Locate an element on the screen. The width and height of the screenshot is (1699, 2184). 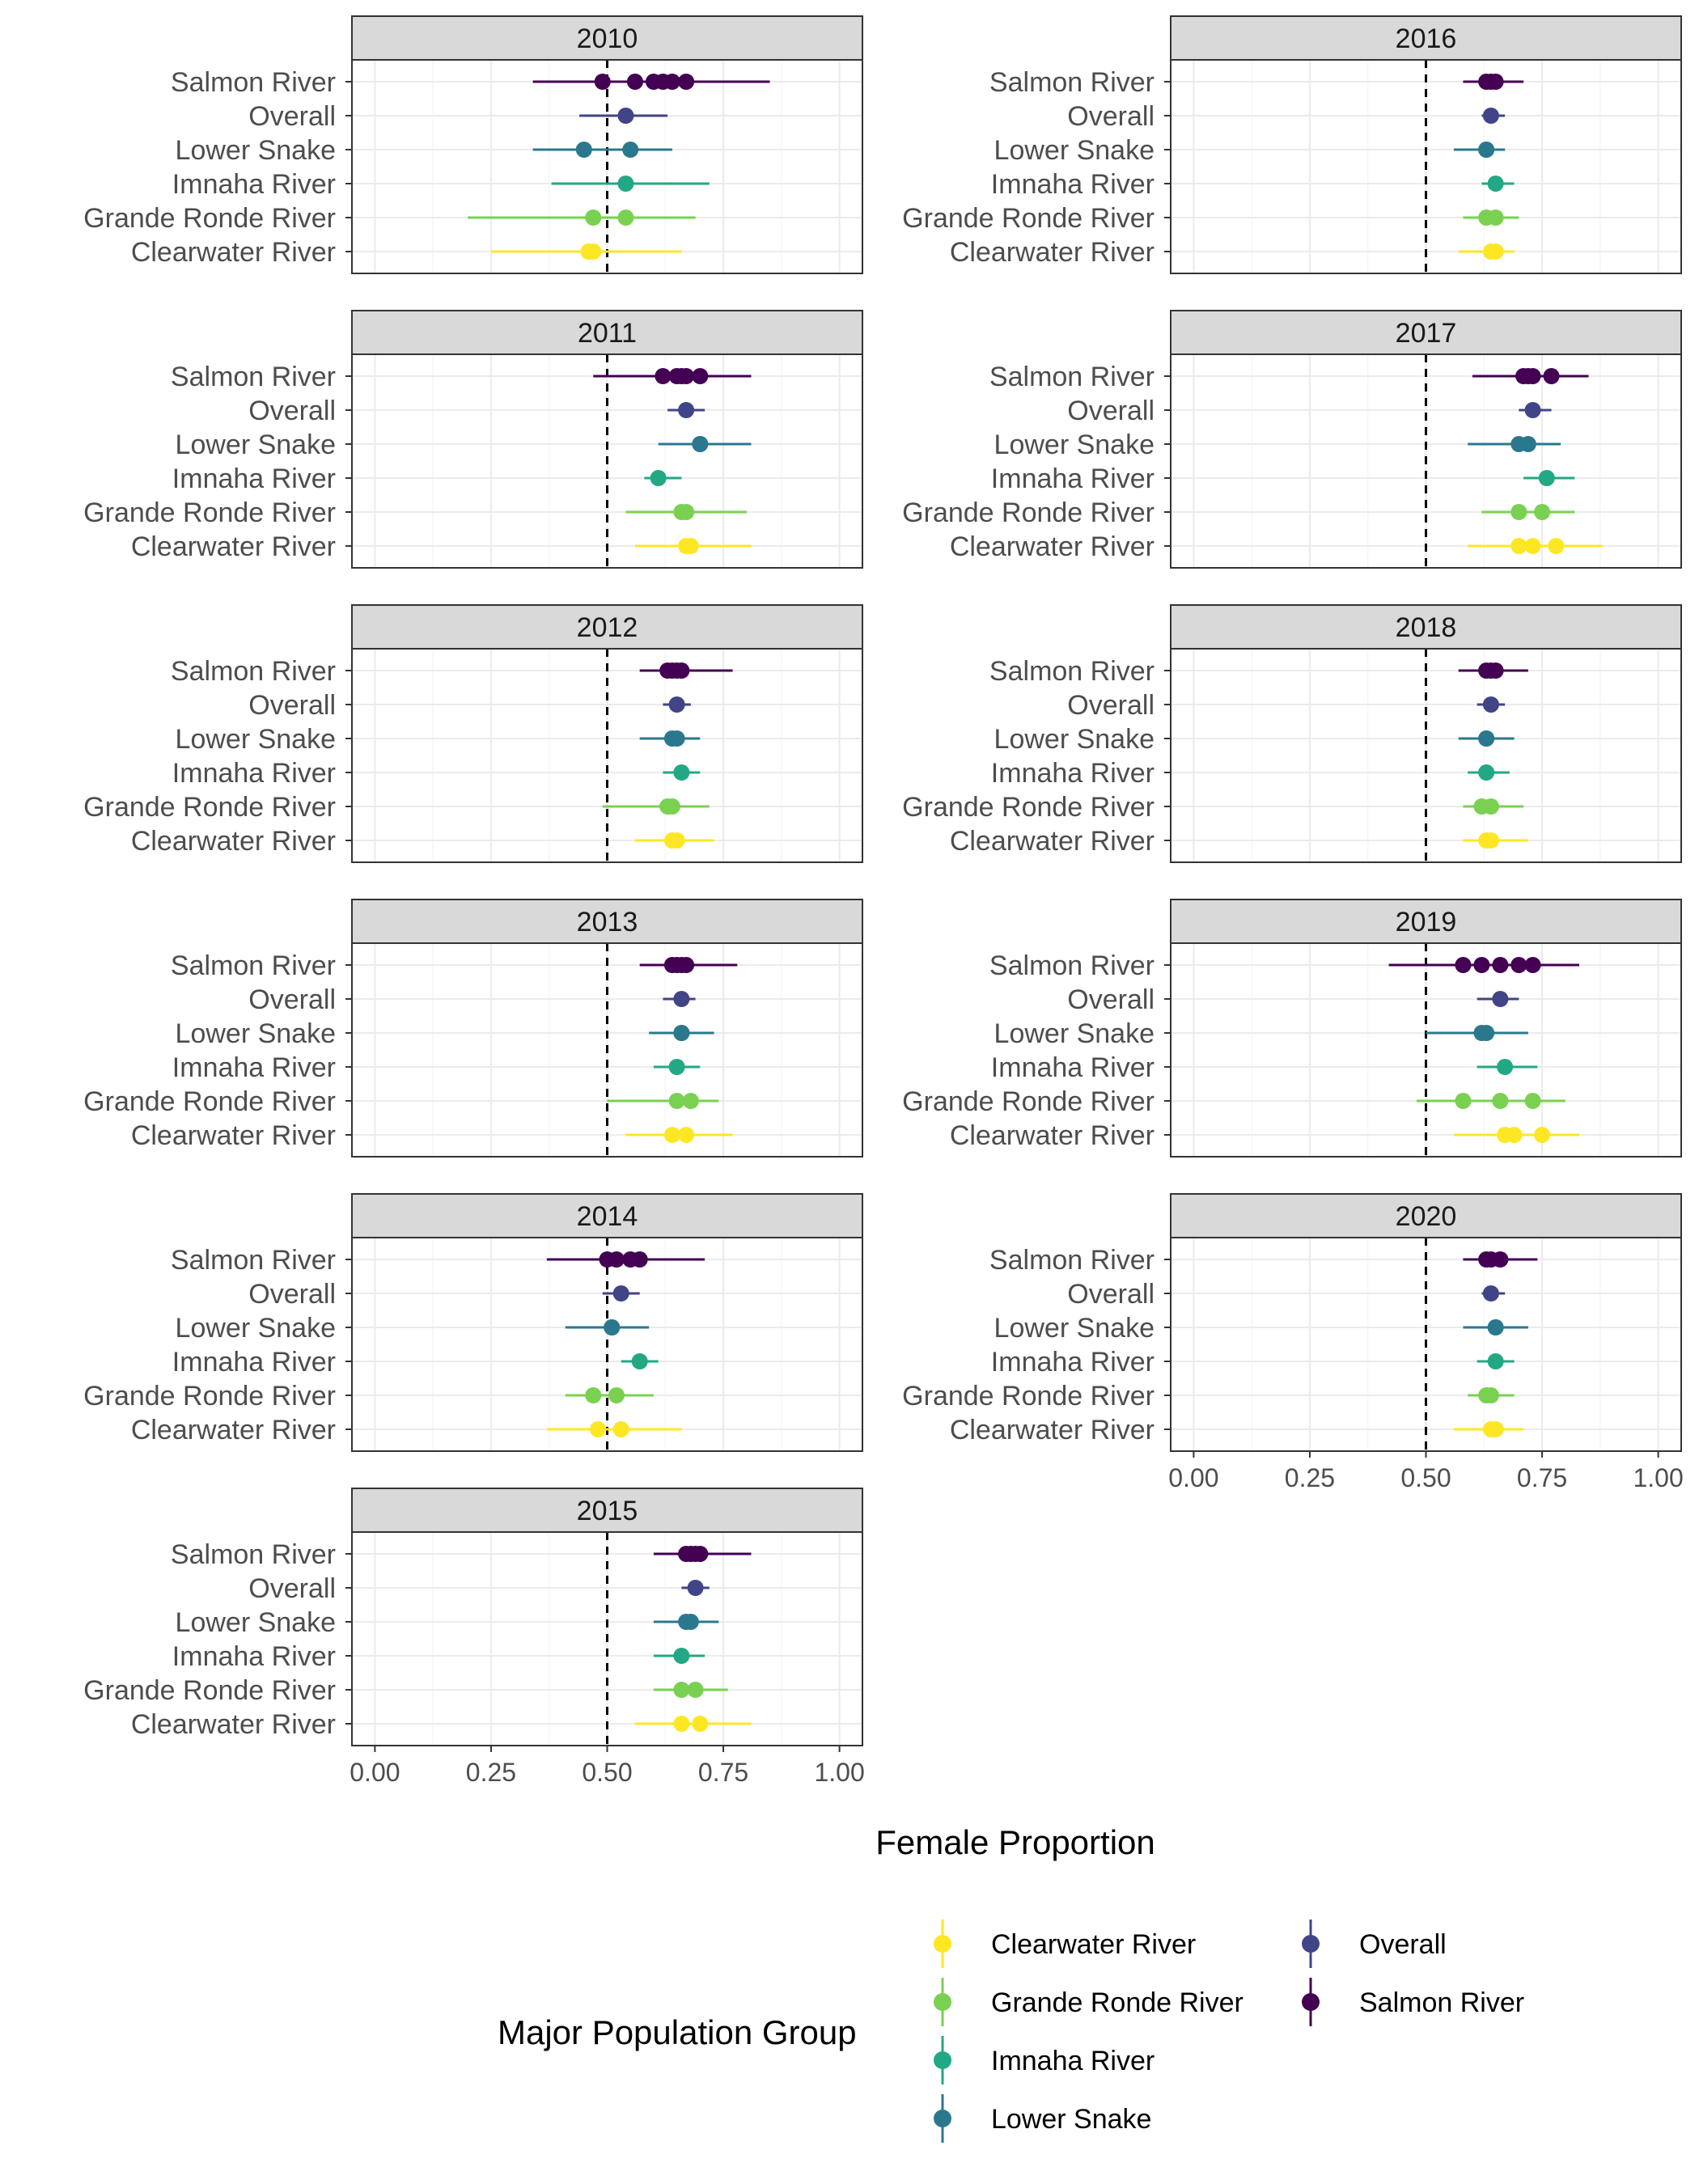
legend-label: Imnaha River is located at coordinates (1073, 2061).